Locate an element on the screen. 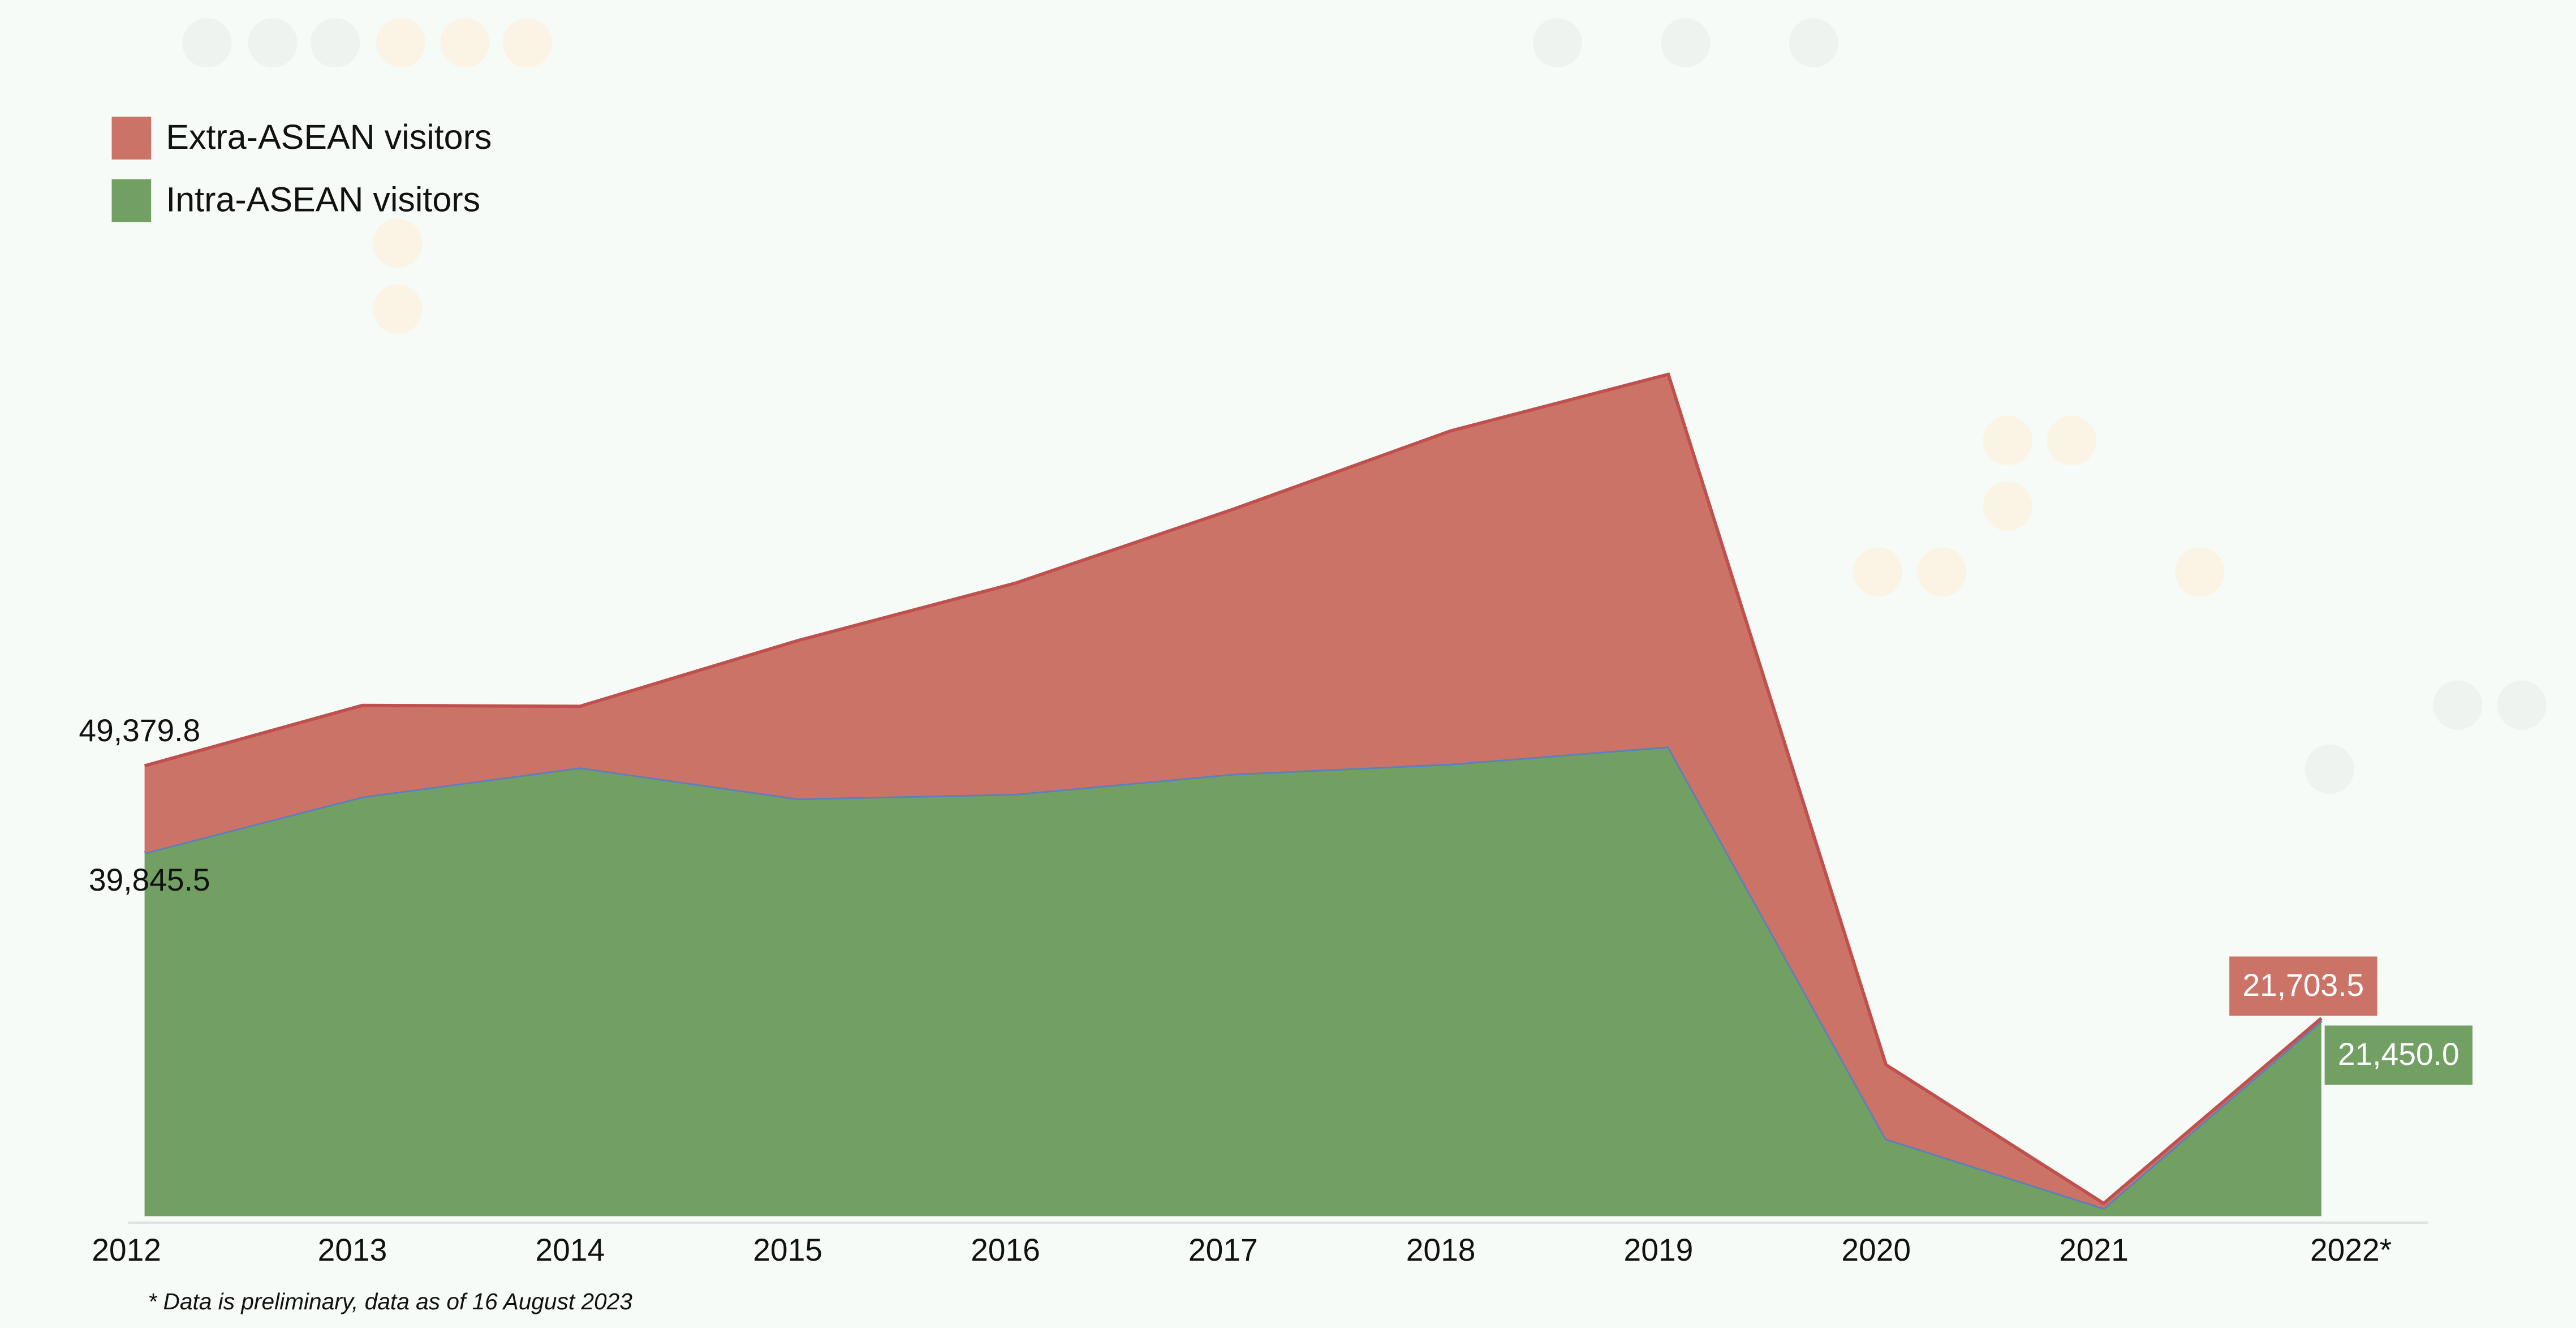 This screenshot has width=2576, height=1328. x-tick-label: 2012 is located at coordinates (126, 1249).